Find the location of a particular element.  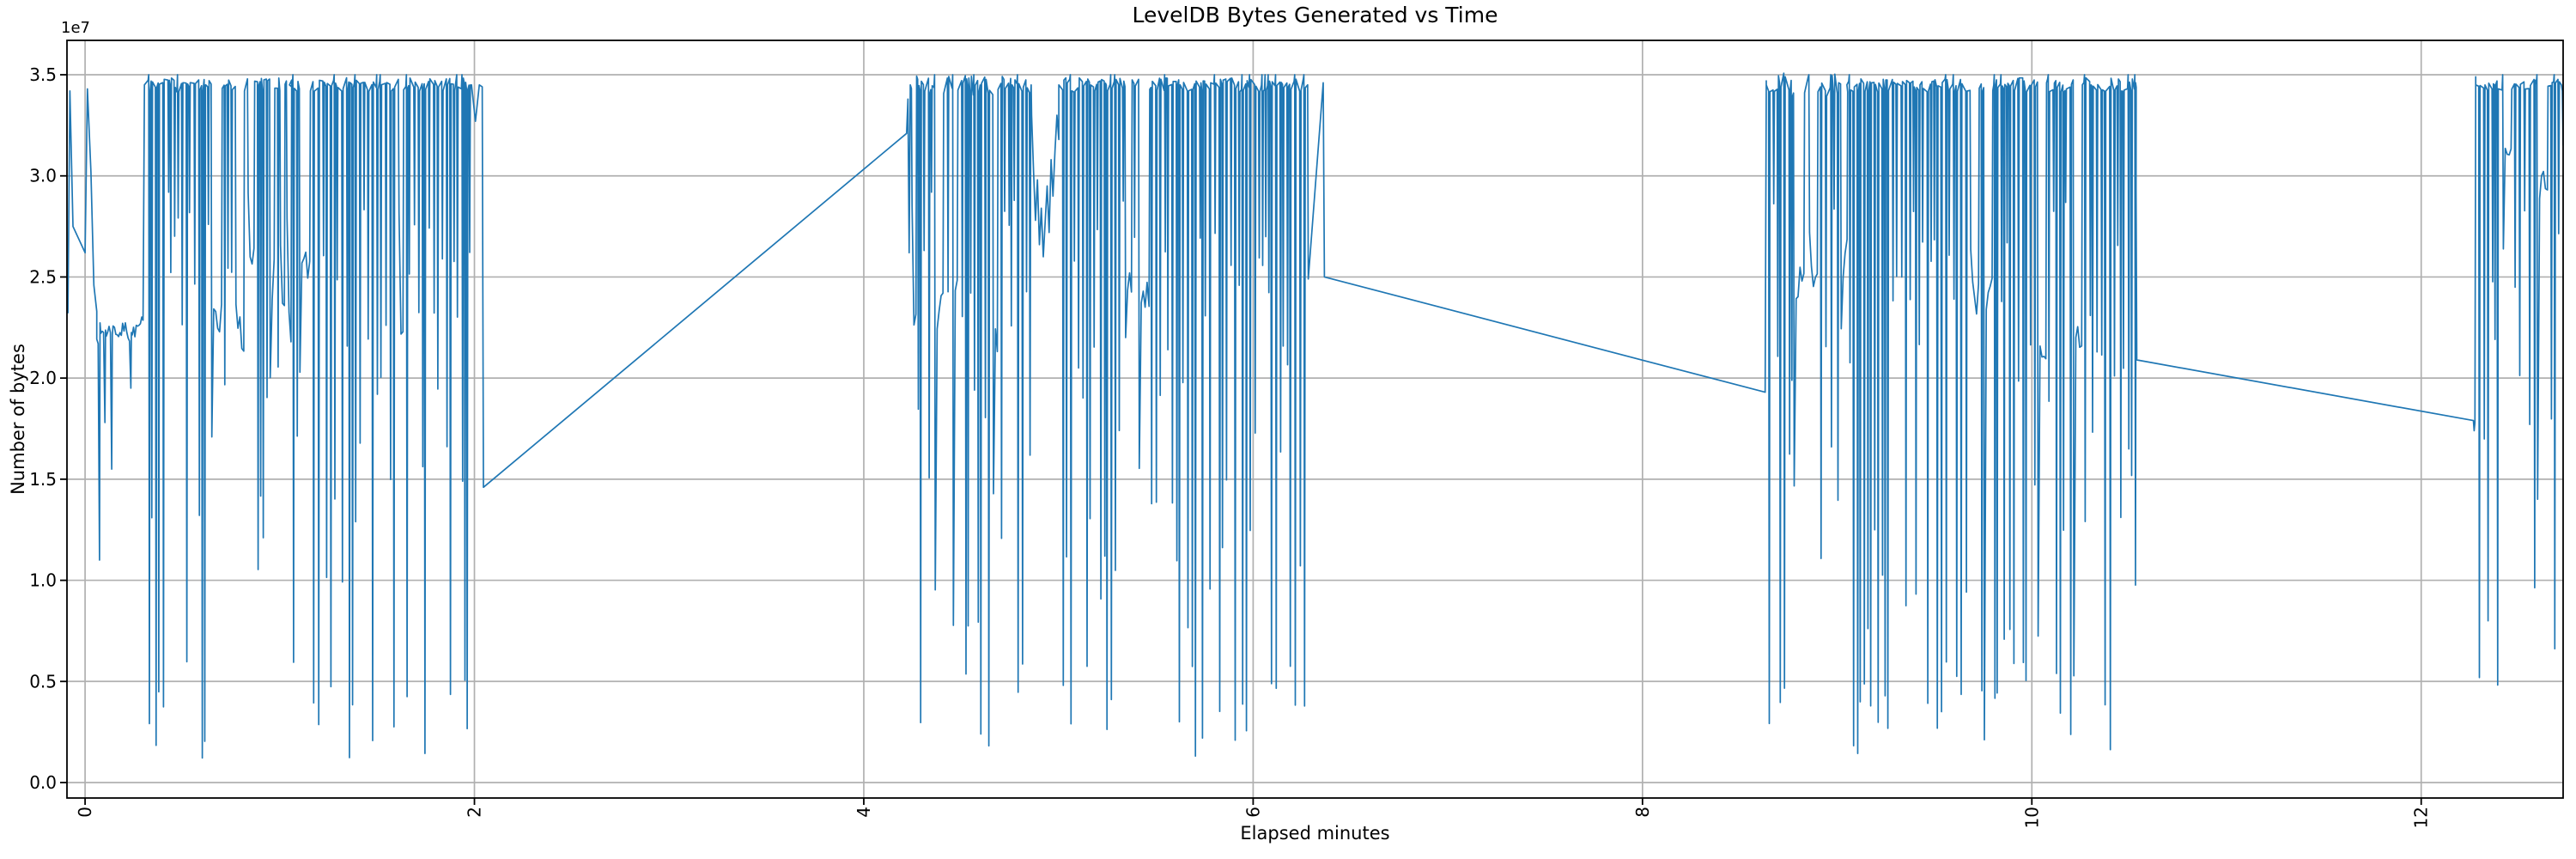

x-tick-label: 6 is located at coordinates (1252, 812).